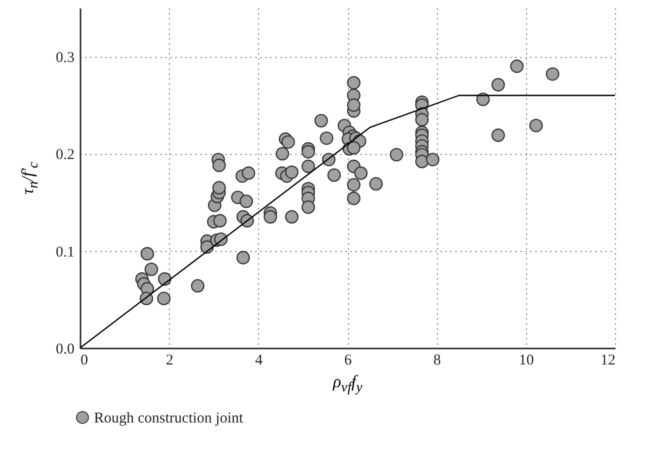 The image size is (648, 462). I want to click on y-tick-label: 0.1, so click(65, 252).